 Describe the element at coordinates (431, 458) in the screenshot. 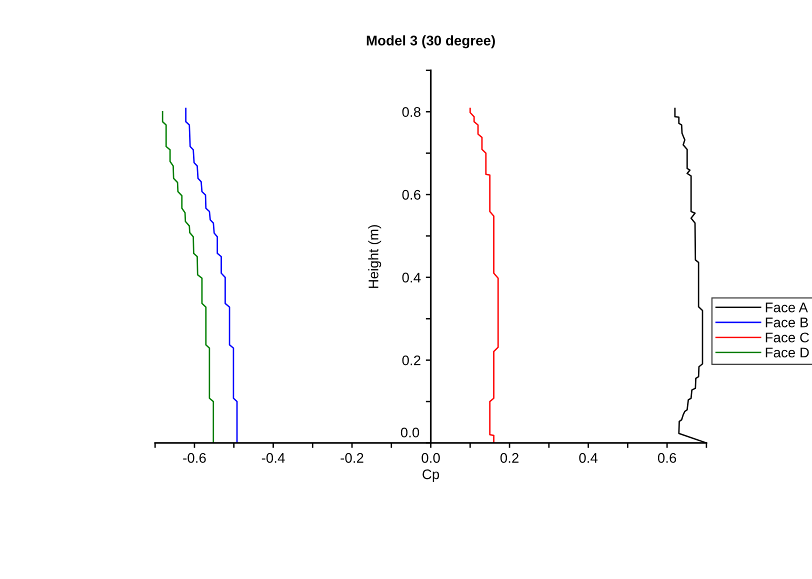

I see `x-tick-label: 0.0` at that location.